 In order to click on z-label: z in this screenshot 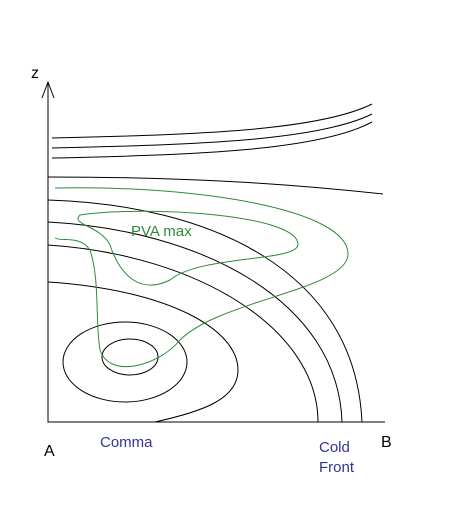, I will do `click(35, 73)`.